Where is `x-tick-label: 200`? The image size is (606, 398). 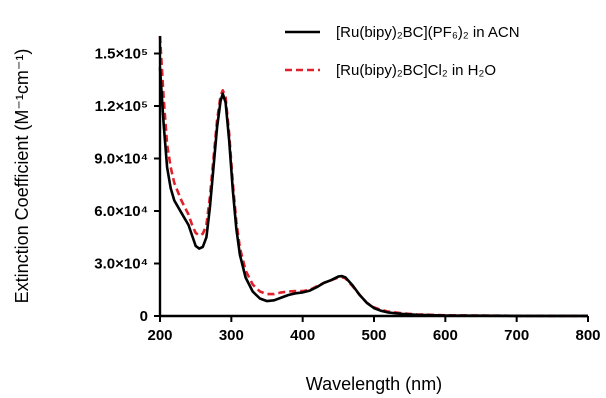
x-tick-label: 200 is located at coordinates (159, 335).